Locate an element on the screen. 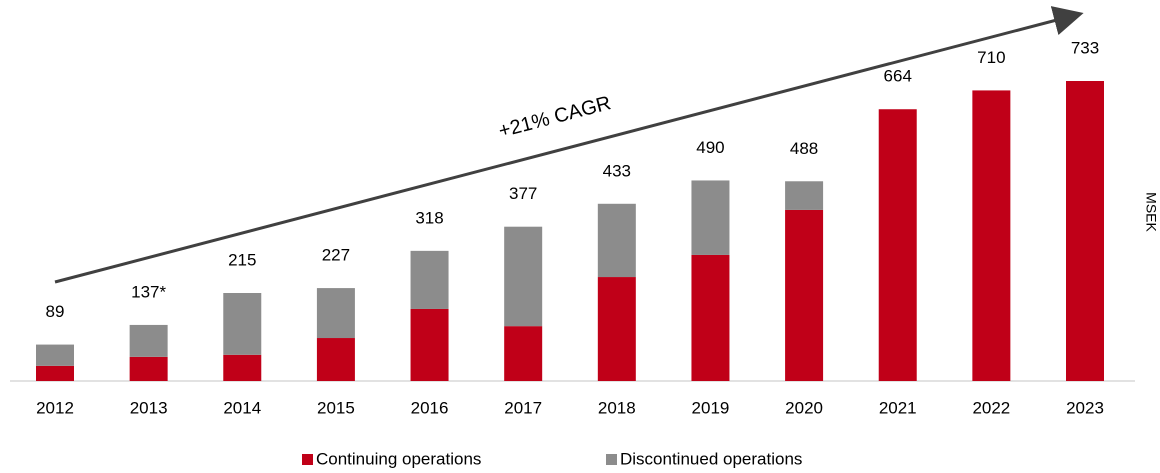 The height and width of the screenshot is (473, 1160). legend-label: Continuing operations is located at coordinates (398, 458).